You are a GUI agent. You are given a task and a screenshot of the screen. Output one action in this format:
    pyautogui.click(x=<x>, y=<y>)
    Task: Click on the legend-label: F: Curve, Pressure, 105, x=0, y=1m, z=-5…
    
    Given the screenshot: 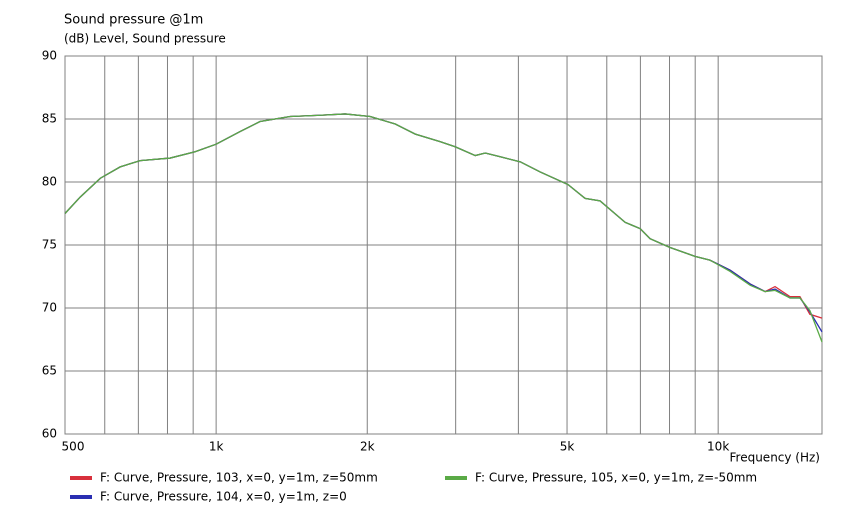 What is the action you would take?
    pyautogui.click(x=616, y=478)
    